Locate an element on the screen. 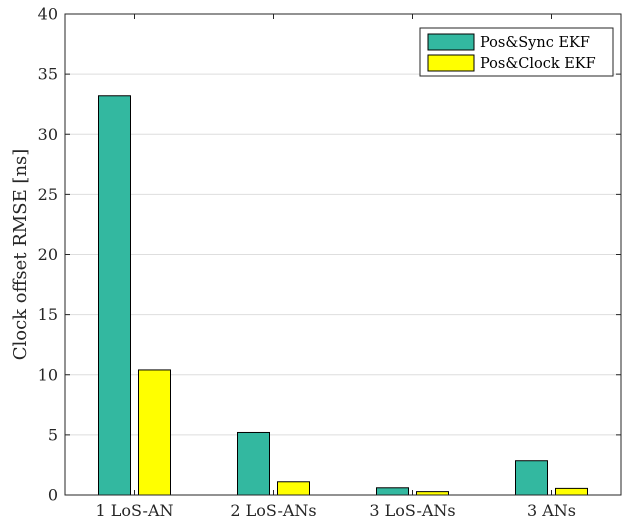  y-tick-label-35: 35 is located at coordinates (48, 74).